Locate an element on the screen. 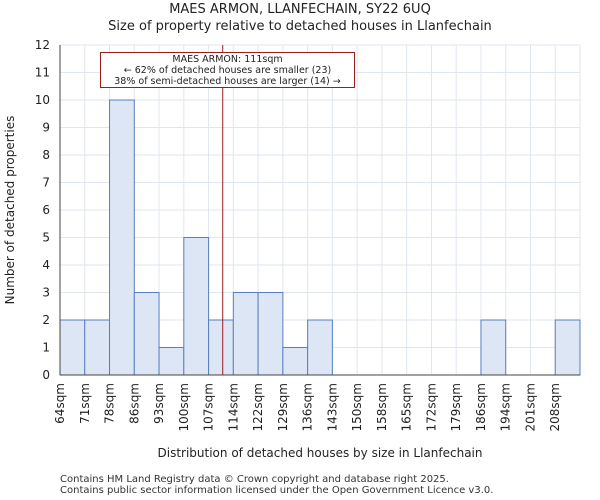 The image size is (600, 500). x-tick-label: 114sqm is located at coordinates (233, 407).